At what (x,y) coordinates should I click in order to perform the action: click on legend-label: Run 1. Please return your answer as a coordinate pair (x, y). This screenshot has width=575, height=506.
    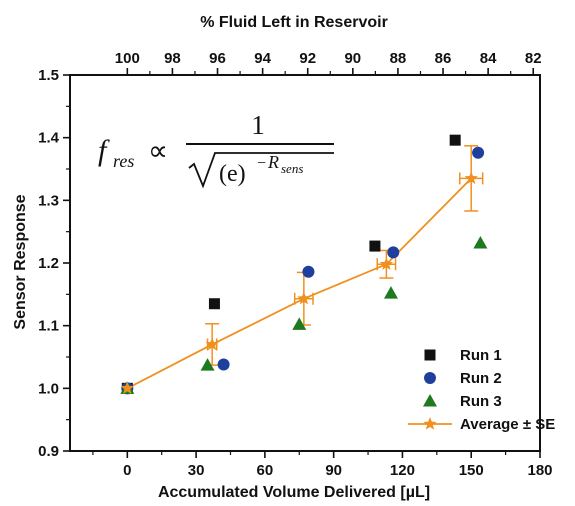
    Looking at the image, I should click on (481, 355).